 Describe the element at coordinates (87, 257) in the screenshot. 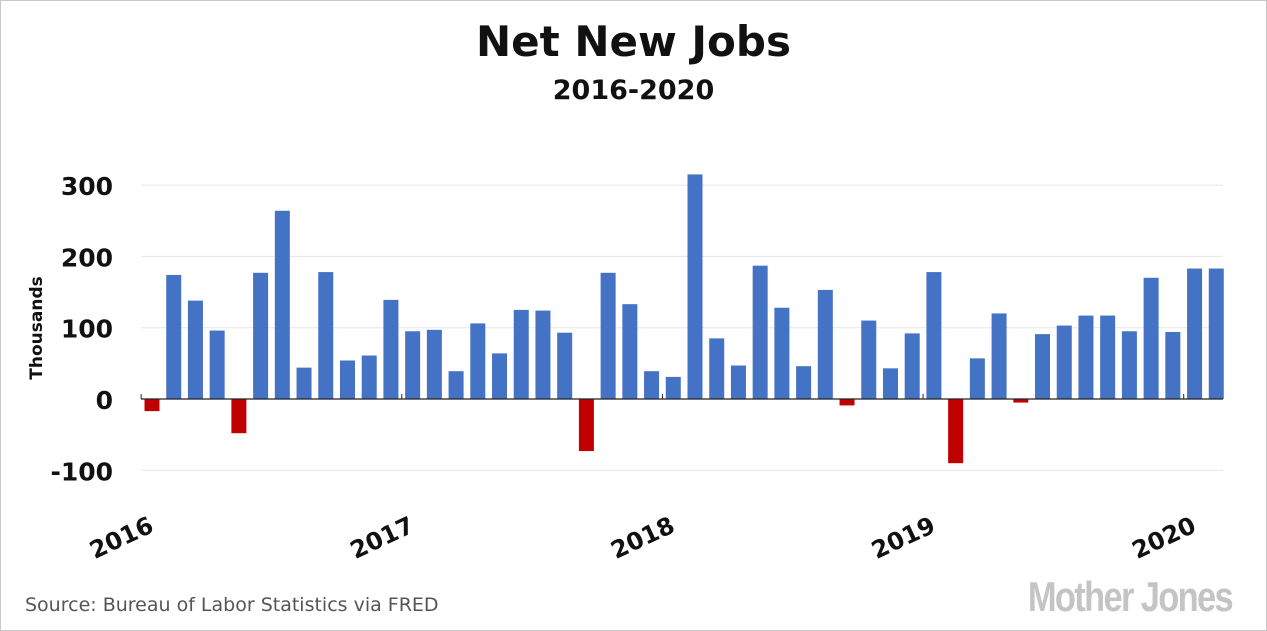

I see `y-tick-label: 200` at that location.